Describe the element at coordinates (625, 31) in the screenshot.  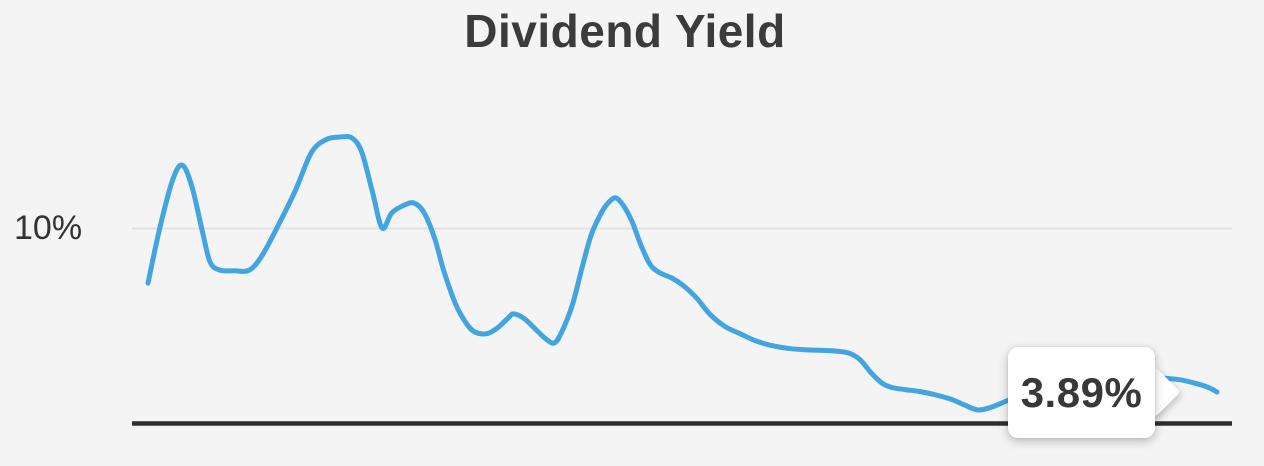
I see `chart-title: Dividend Yield` at that location.